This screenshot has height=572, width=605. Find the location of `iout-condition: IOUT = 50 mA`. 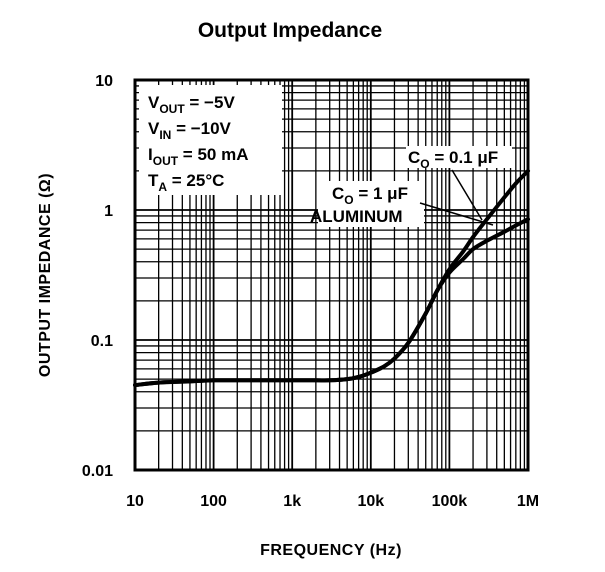

iout-condition: IOUT = 50 mA is located at coordinates (198, 156).